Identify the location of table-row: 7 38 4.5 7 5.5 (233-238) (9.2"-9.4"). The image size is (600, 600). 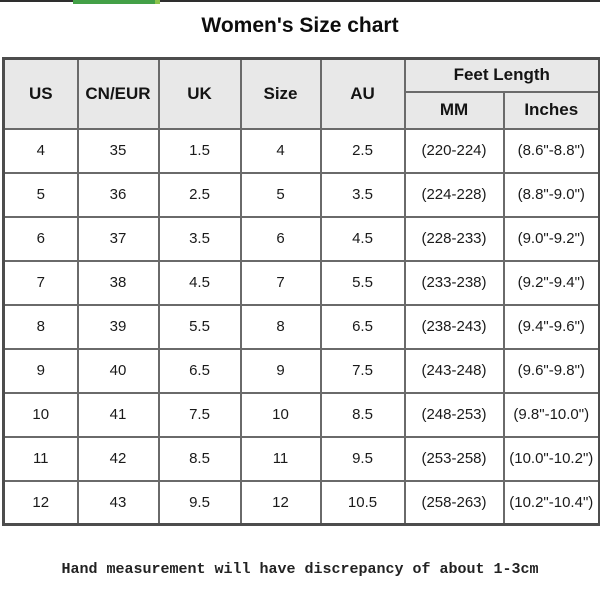
(301, 282).